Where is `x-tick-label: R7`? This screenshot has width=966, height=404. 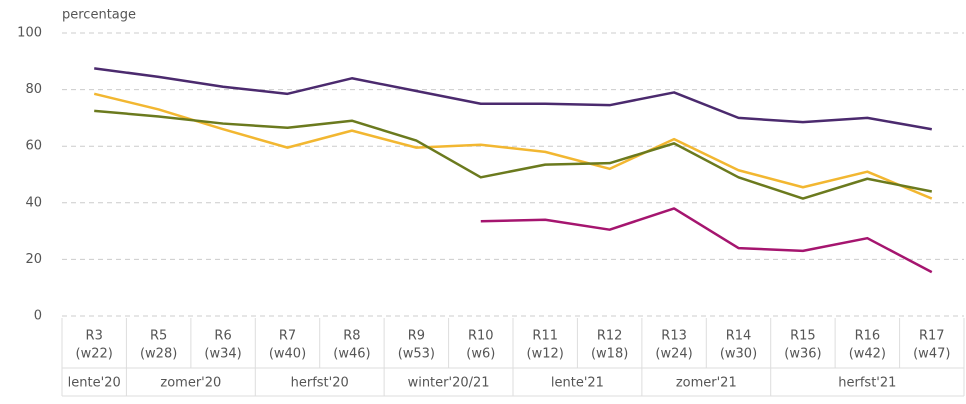
x-tick-label: R7 is located at coordinates (287, 336).